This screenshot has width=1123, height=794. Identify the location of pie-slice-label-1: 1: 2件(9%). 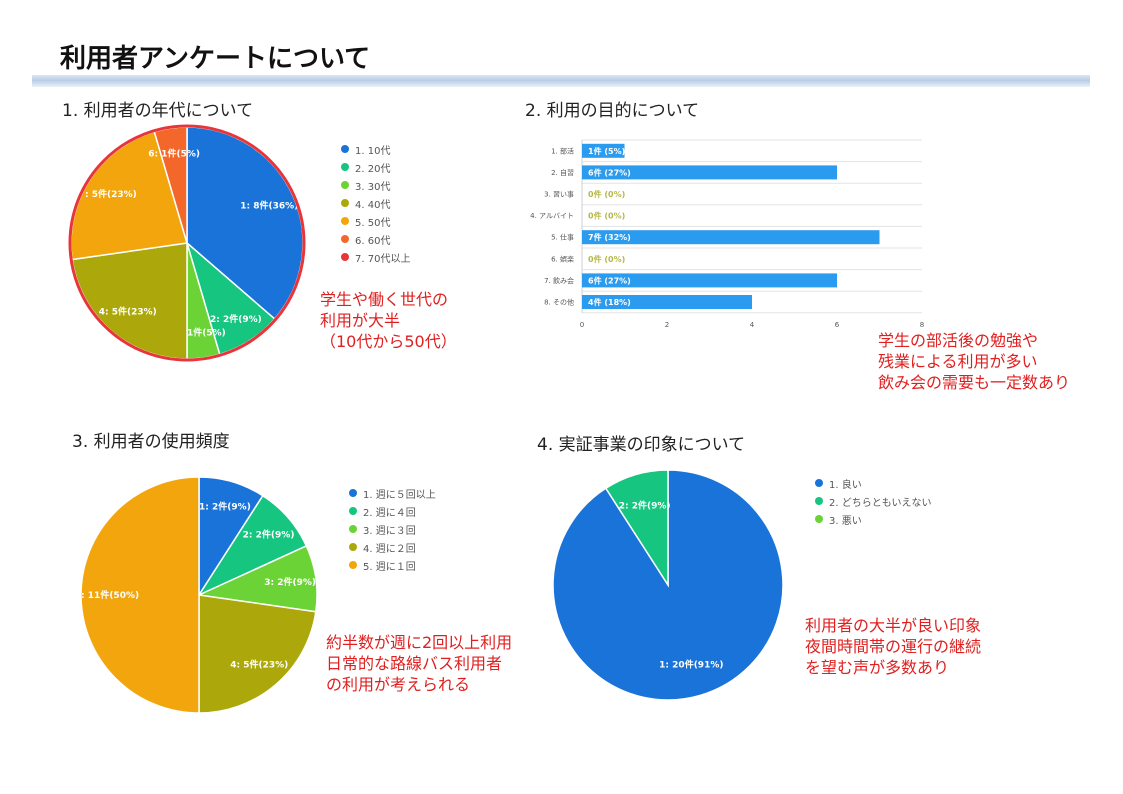
(225, 507).